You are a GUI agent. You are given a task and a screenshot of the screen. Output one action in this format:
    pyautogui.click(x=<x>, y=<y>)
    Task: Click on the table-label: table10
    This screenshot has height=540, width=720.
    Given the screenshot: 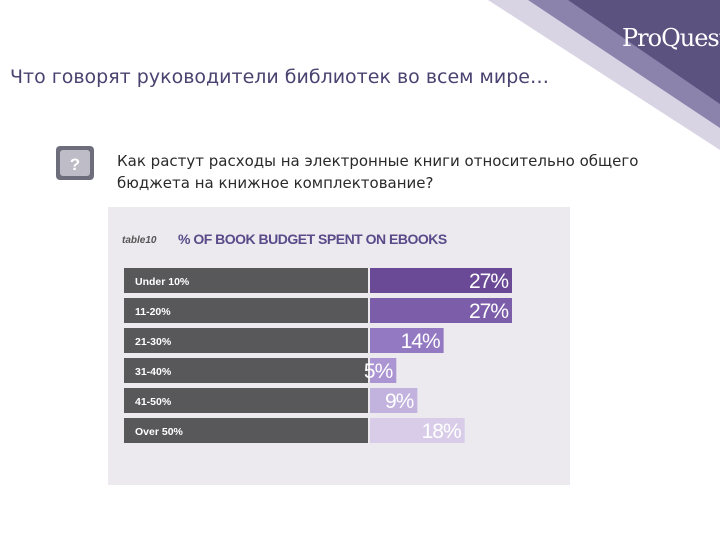 What is the action you would take?
    pyautogui.click(x=139, y=240)
    